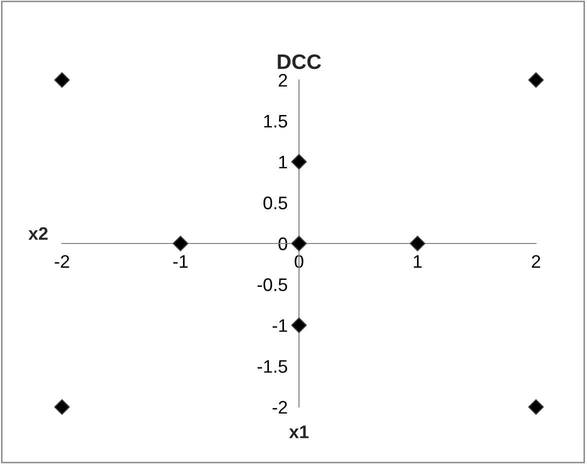 The width and height of the screenshot is (586, 464). What do you see at coordinates (299, 62) in the screenshot?
I see `chart-title: DCC` at bounding box center [299, 62].